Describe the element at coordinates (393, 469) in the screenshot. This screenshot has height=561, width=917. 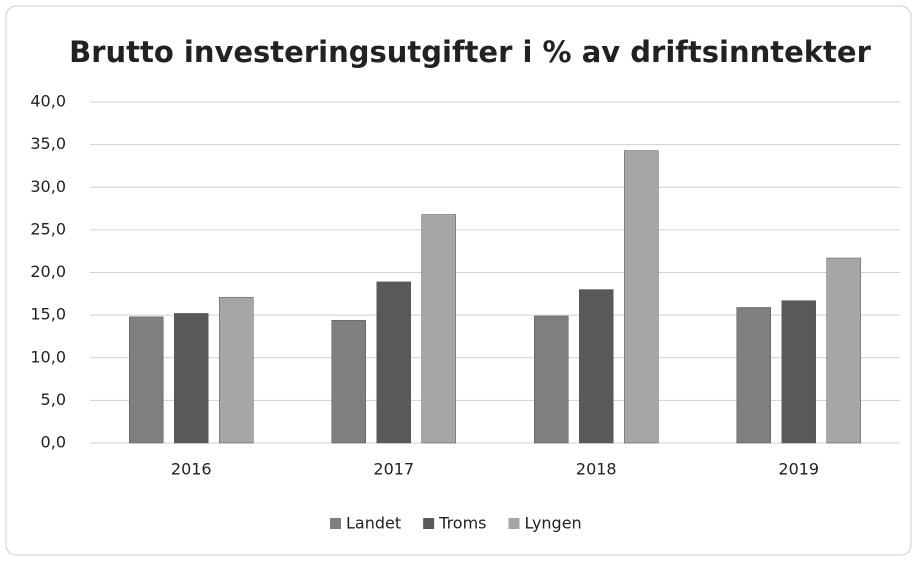
I see `x-tick-label: 2017` at that location.